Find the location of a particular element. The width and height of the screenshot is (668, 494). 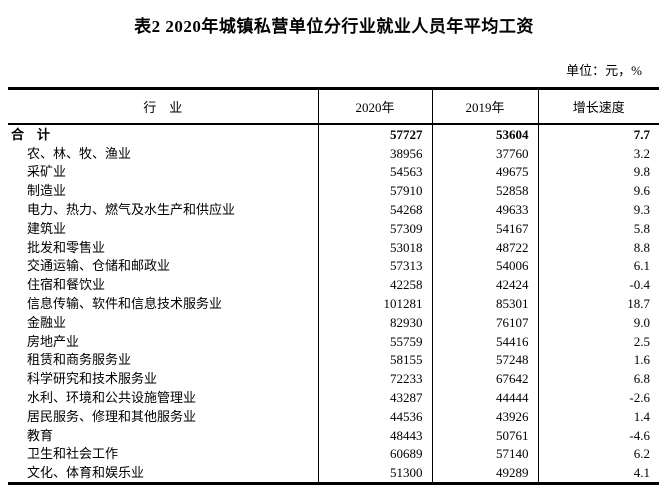

value-2019-cell: 54416 is located at coordinates (485, 341).